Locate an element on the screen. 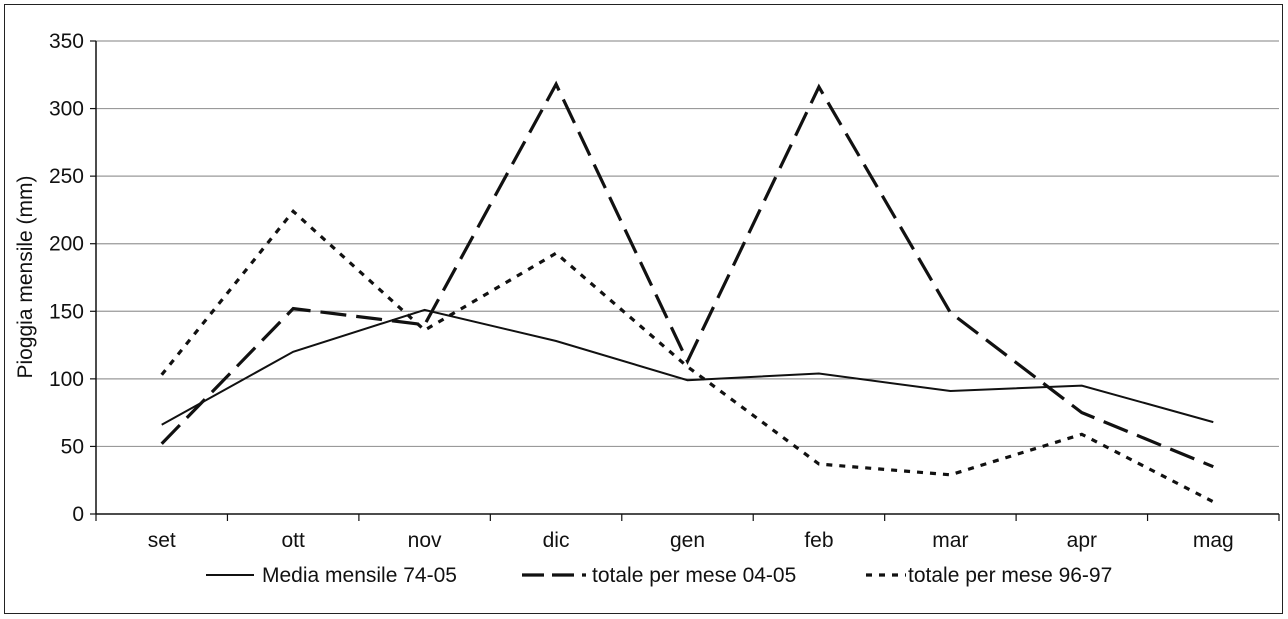  legend-label-3: totale per mese 96-97 is located at coordinates (1010, 575).